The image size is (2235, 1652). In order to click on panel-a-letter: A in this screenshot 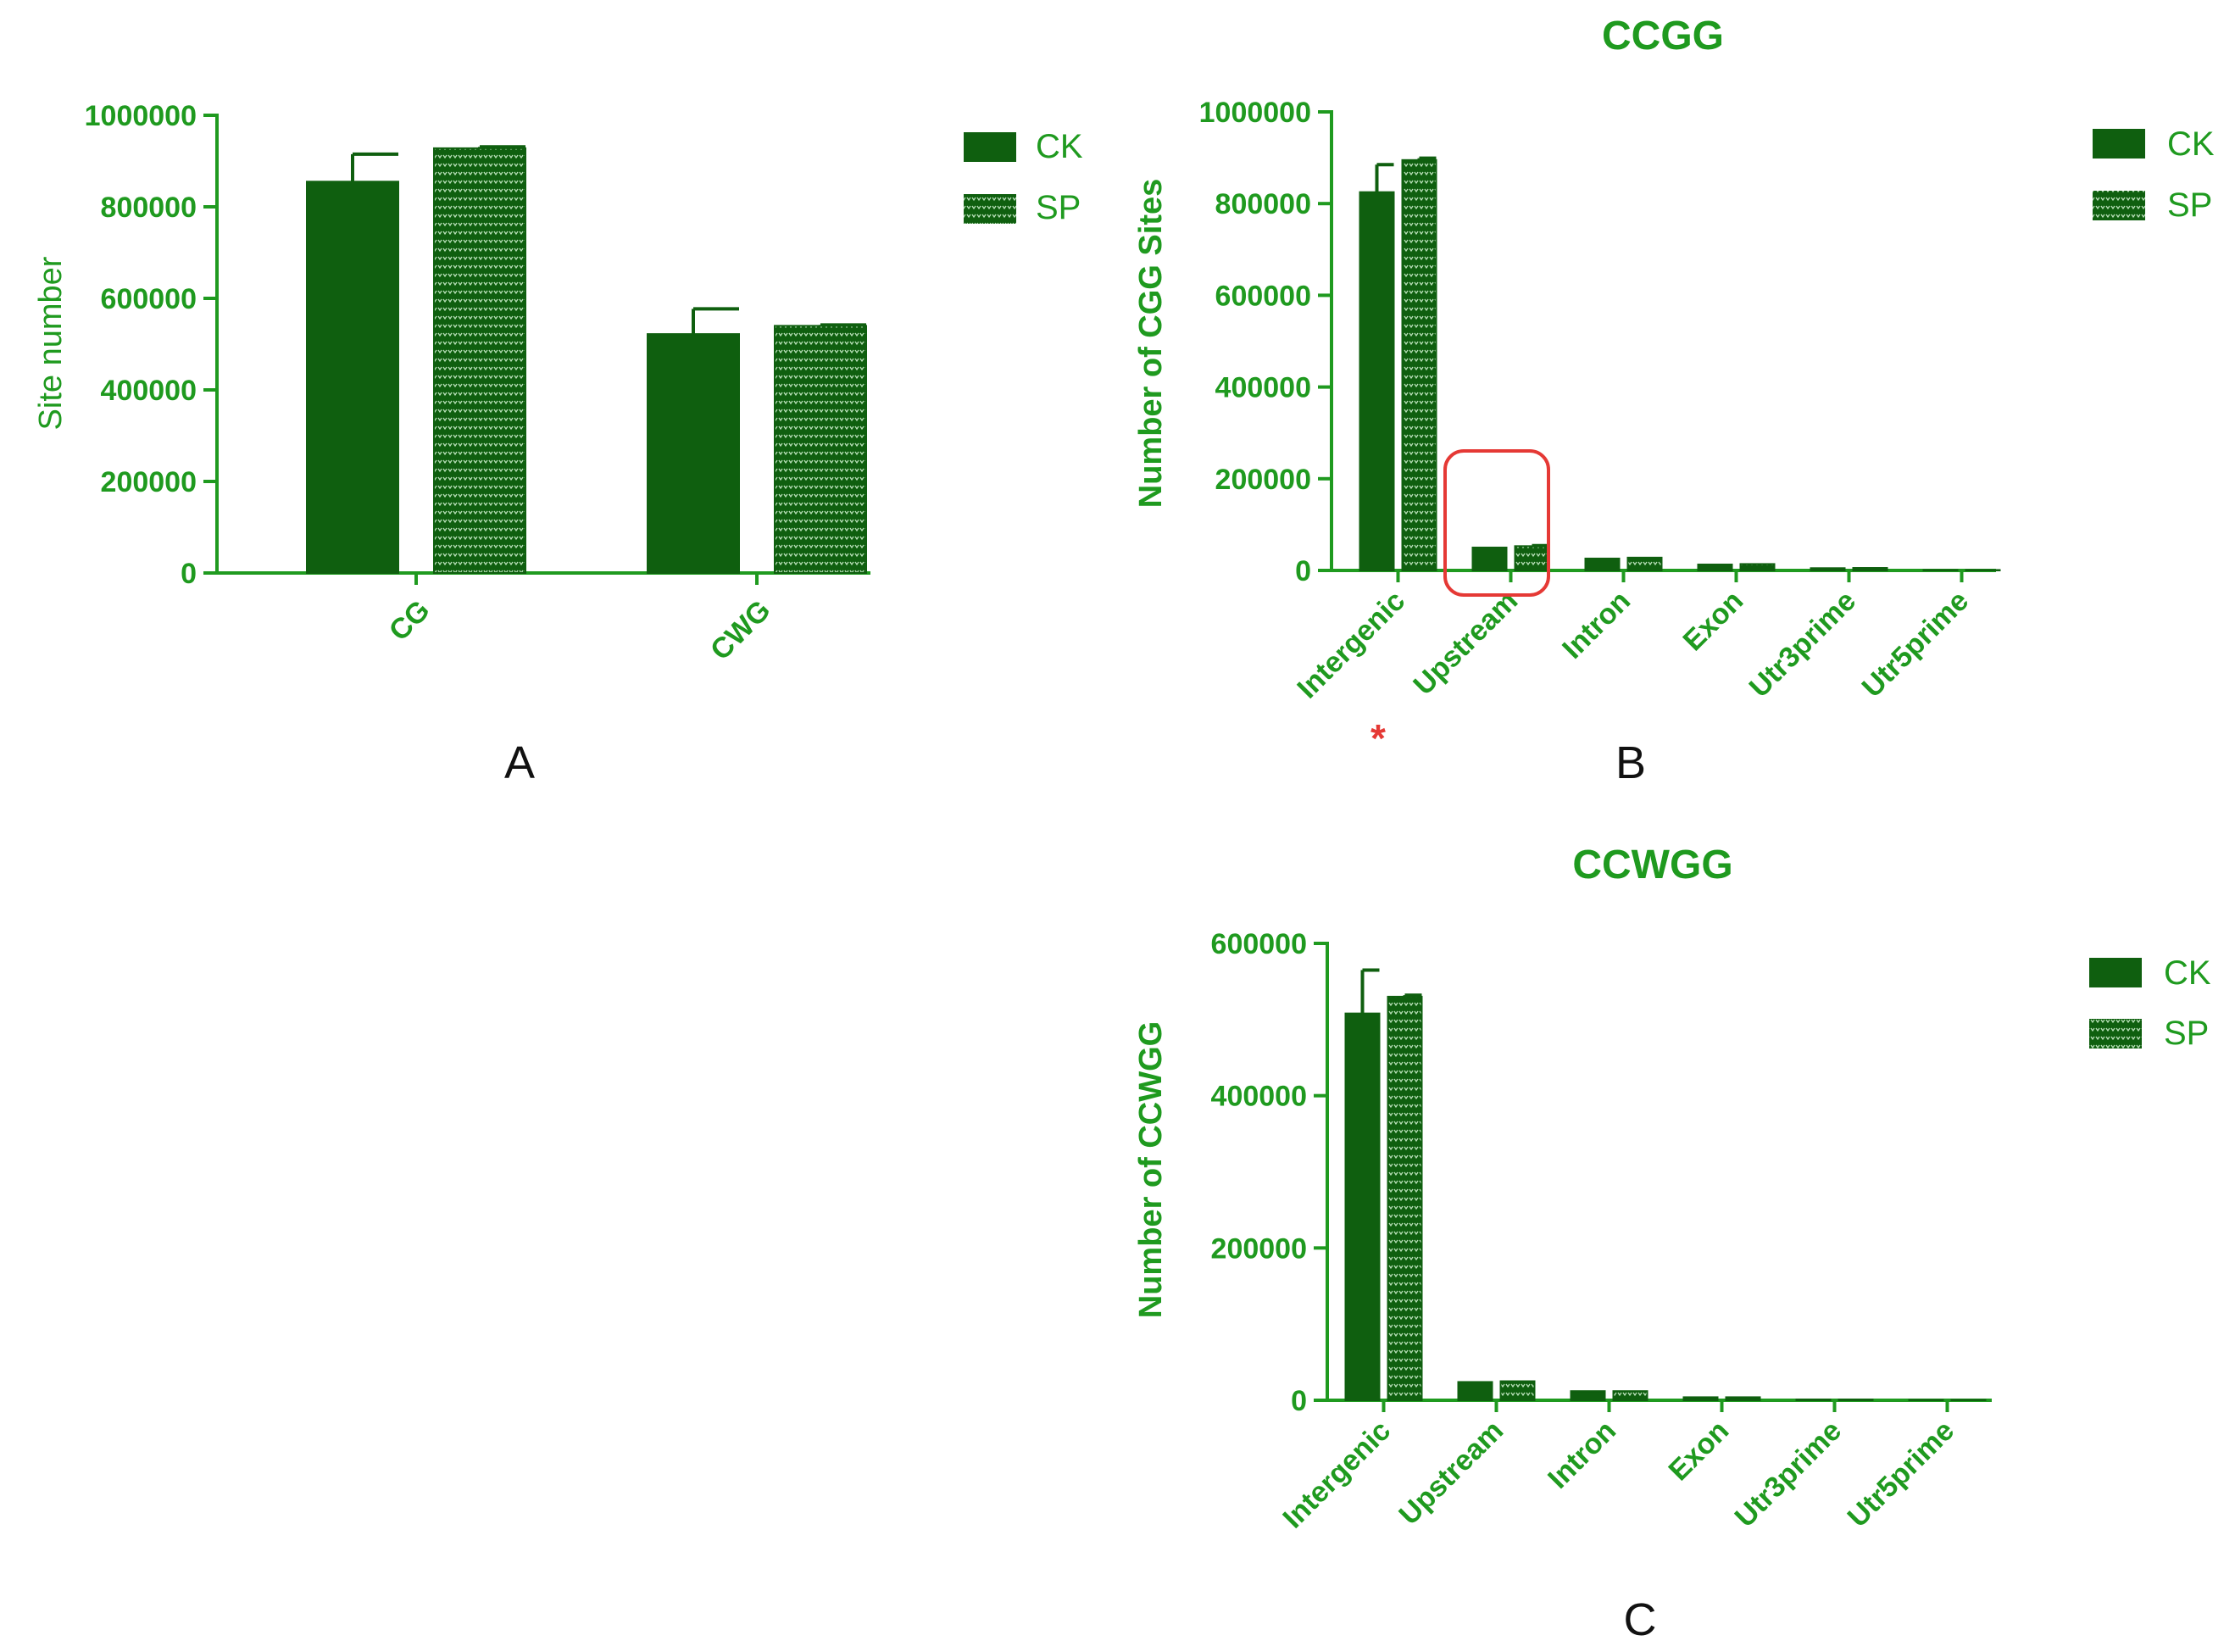, I will do `click(519, 762)`.